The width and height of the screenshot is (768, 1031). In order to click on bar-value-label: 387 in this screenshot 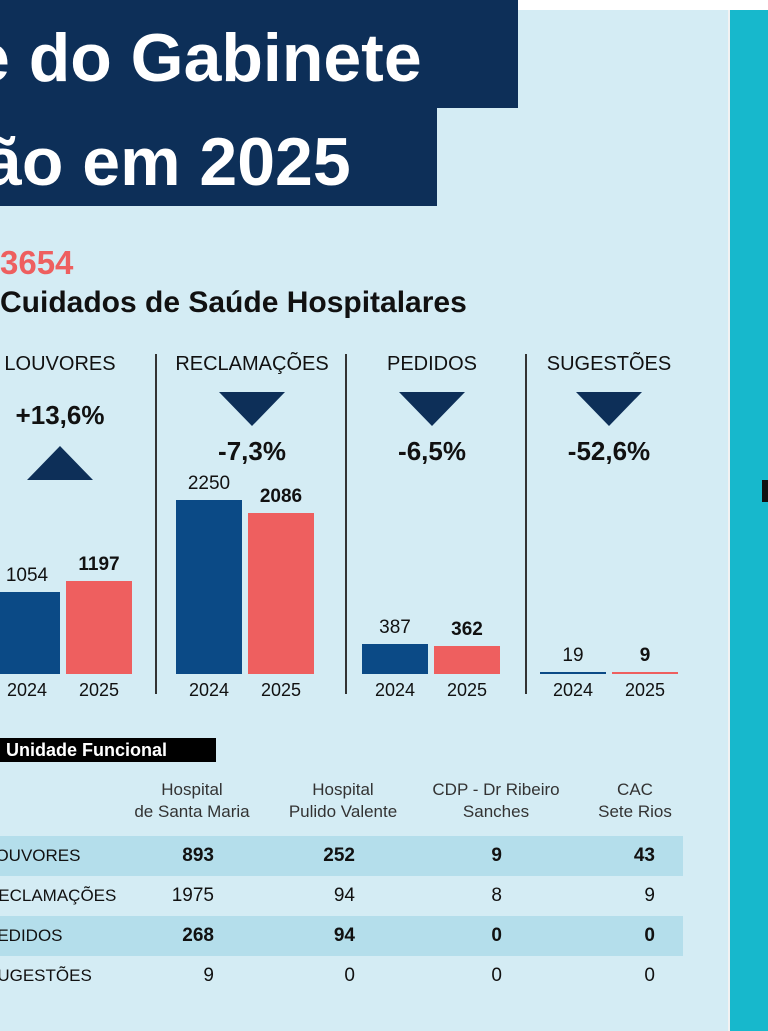, I will do `click(395, 628)`.